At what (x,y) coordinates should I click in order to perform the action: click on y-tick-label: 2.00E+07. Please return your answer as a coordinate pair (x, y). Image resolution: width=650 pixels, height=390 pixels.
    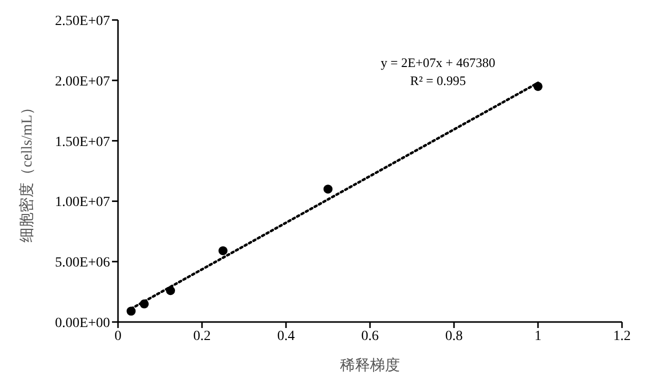
    Looking at the image, I should click on (82, 82).